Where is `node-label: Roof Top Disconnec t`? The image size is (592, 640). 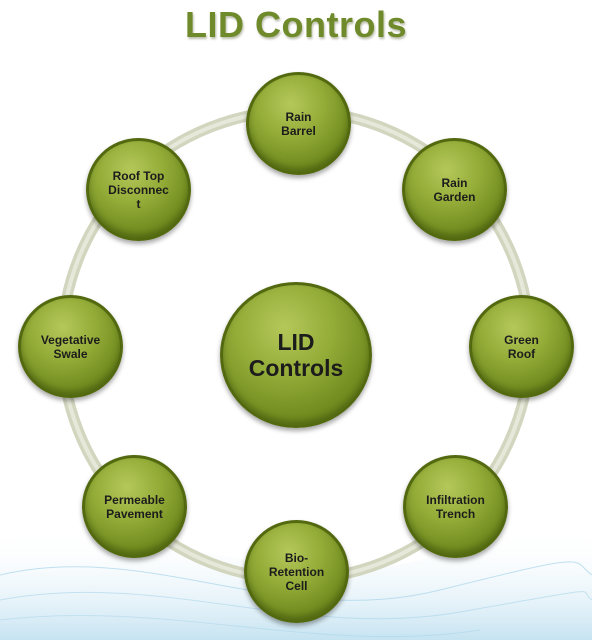
node-label: Roof Top Disconnec t is located at coordinates (138, 189).